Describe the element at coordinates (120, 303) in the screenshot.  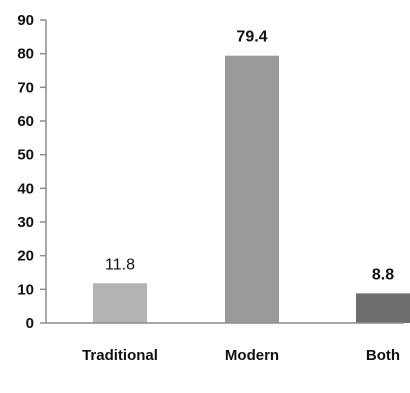
I see `bar-traditional` at that location.